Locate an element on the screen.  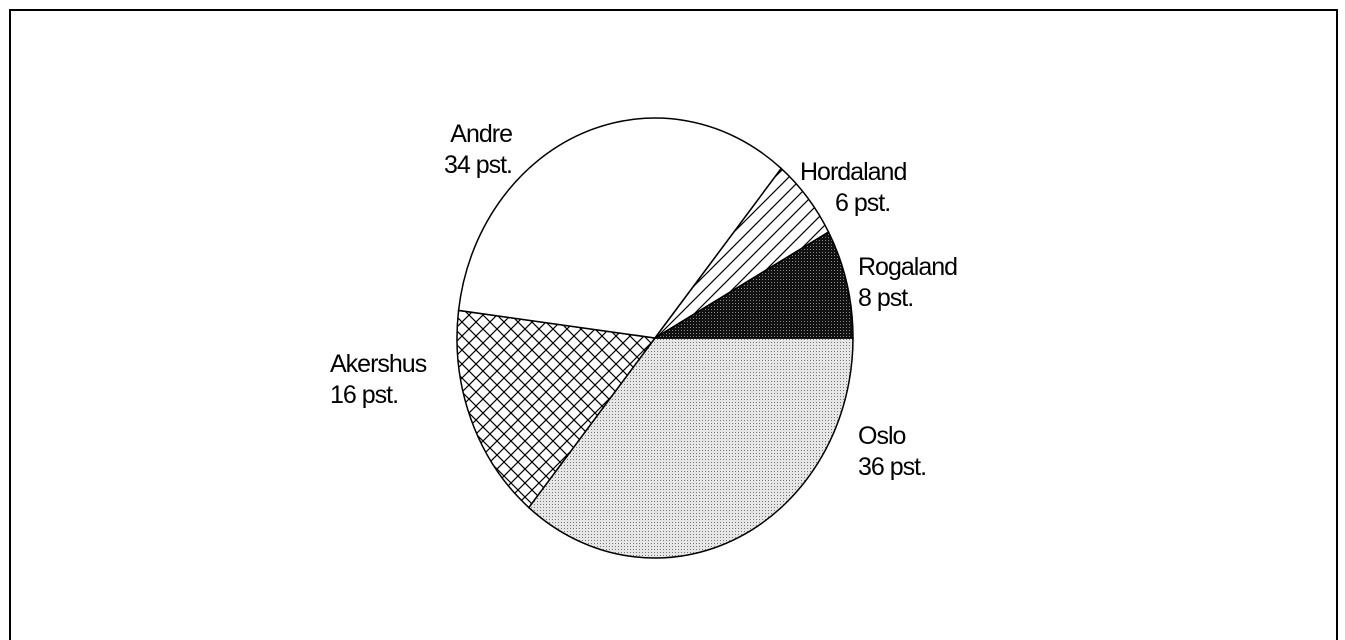
slice-value-label: 16 pst. is located at coordinates (364, 395).